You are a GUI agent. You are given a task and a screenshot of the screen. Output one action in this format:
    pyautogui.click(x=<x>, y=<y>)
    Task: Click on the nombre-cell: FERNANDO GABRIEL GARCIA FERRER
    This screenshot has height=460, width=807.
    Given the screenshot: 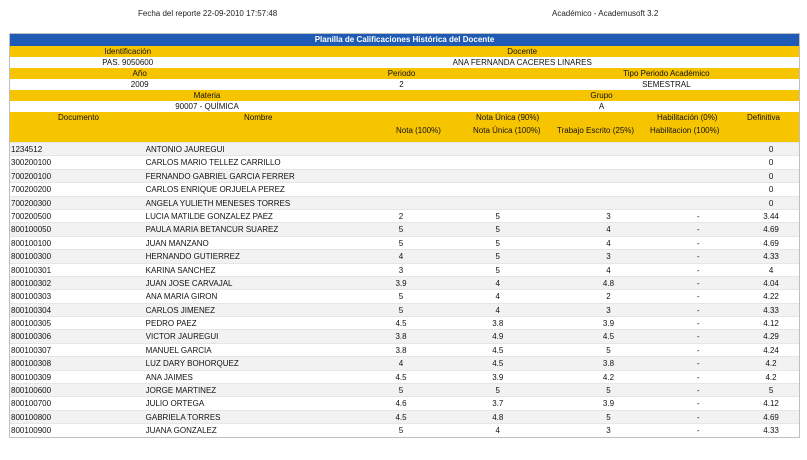 What is the action you would take?
    pyautogui.click(x=220, y=176)
    